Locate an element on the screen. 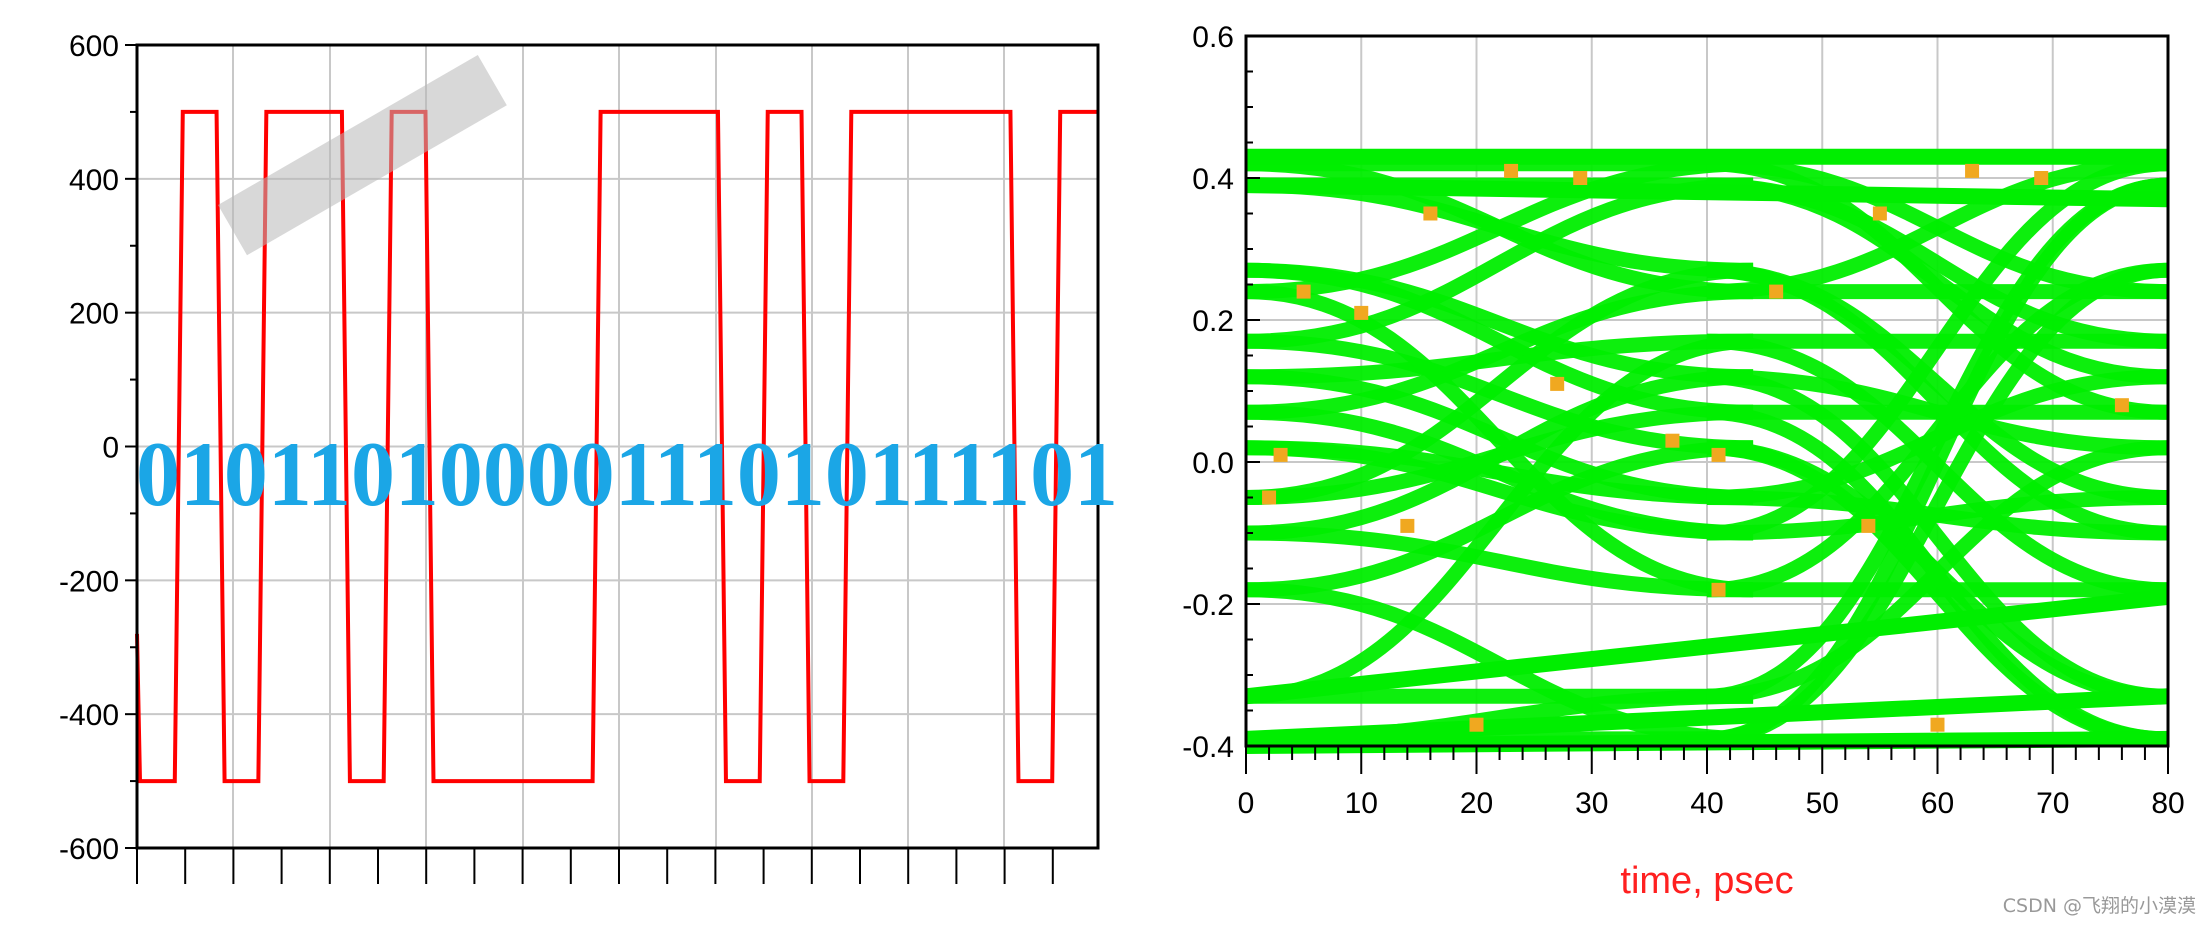 Image resolution: width=2206 pixels, height=926 pixels. eye-y-tick-label: 0.4 is located at coordinates (1213, 179).